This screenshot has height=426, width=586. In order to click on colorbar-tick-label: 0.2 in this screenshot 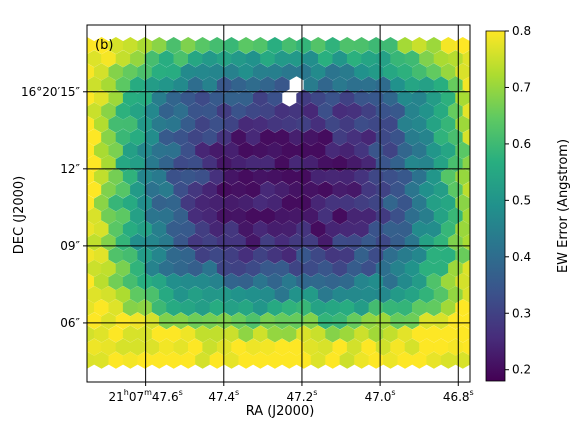, I will do `click(521, 370)`.